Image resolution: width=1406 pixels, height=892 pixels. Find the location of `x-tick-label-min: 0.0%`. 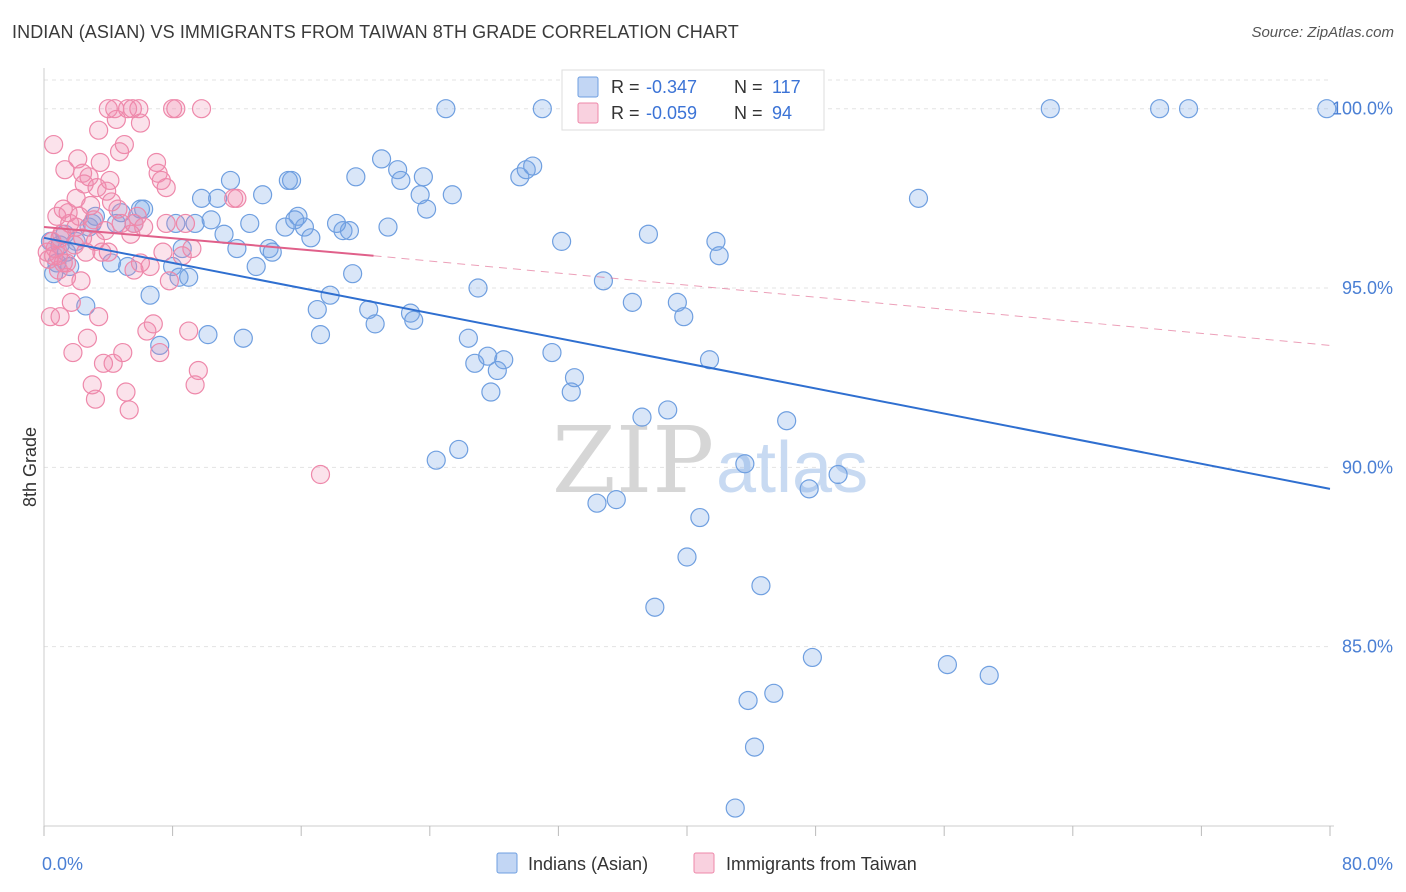

x-tick-label-min: 0.0% is located at coordinates (62, 864).